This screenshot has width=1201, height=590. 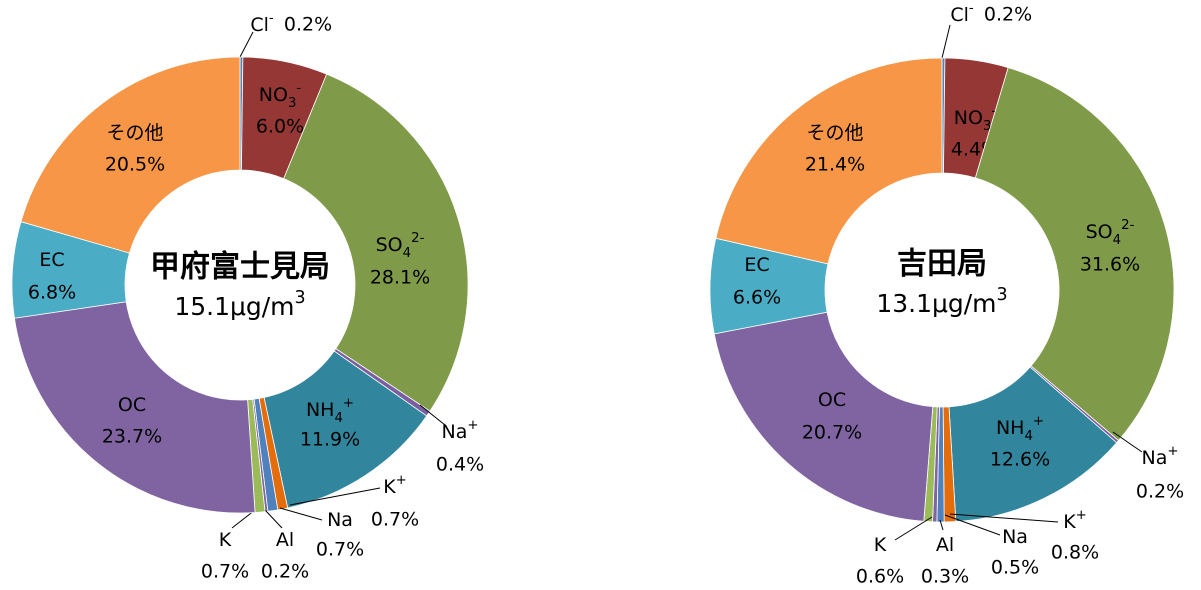 I want to click on slice-value: 0.3%, so click(x=945, y=577).